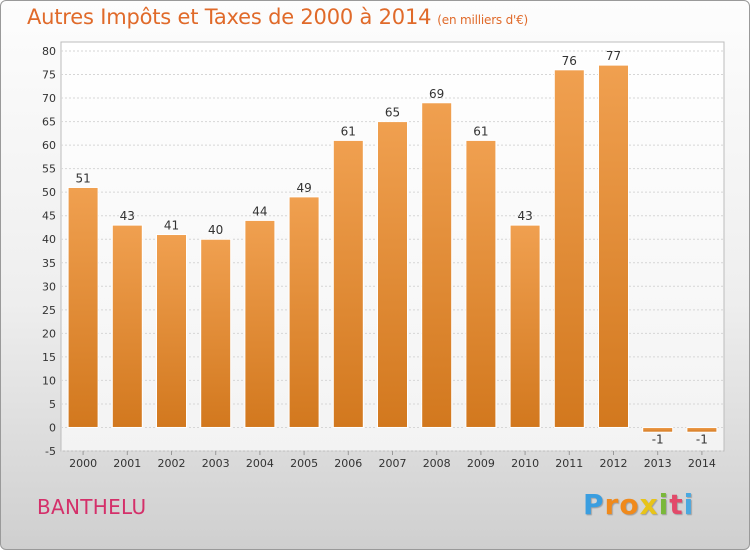 The image size is (750, 550). What do you see at coordinates (481, 283) in the screenshot?
I see `bar-2009` at bounding box center [481, 283].